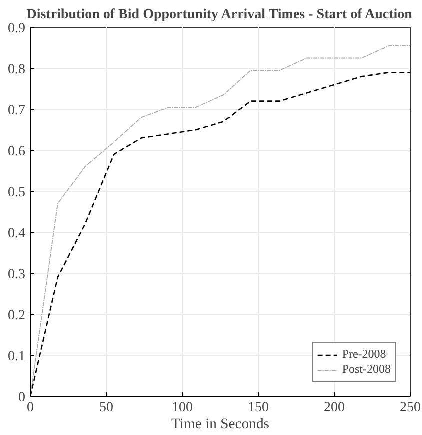 The height and width of the screenshot is (435, 422). Describe the element at coordinates (22, 398) in the screenshot. I see `y-tick-label: 0` at that location.